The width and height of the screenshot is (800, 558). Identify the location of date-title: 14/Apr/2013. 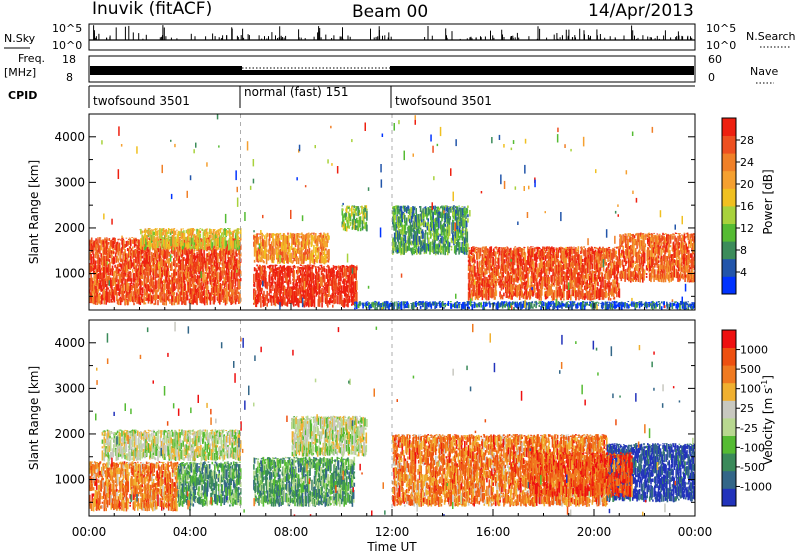
(641, 11).